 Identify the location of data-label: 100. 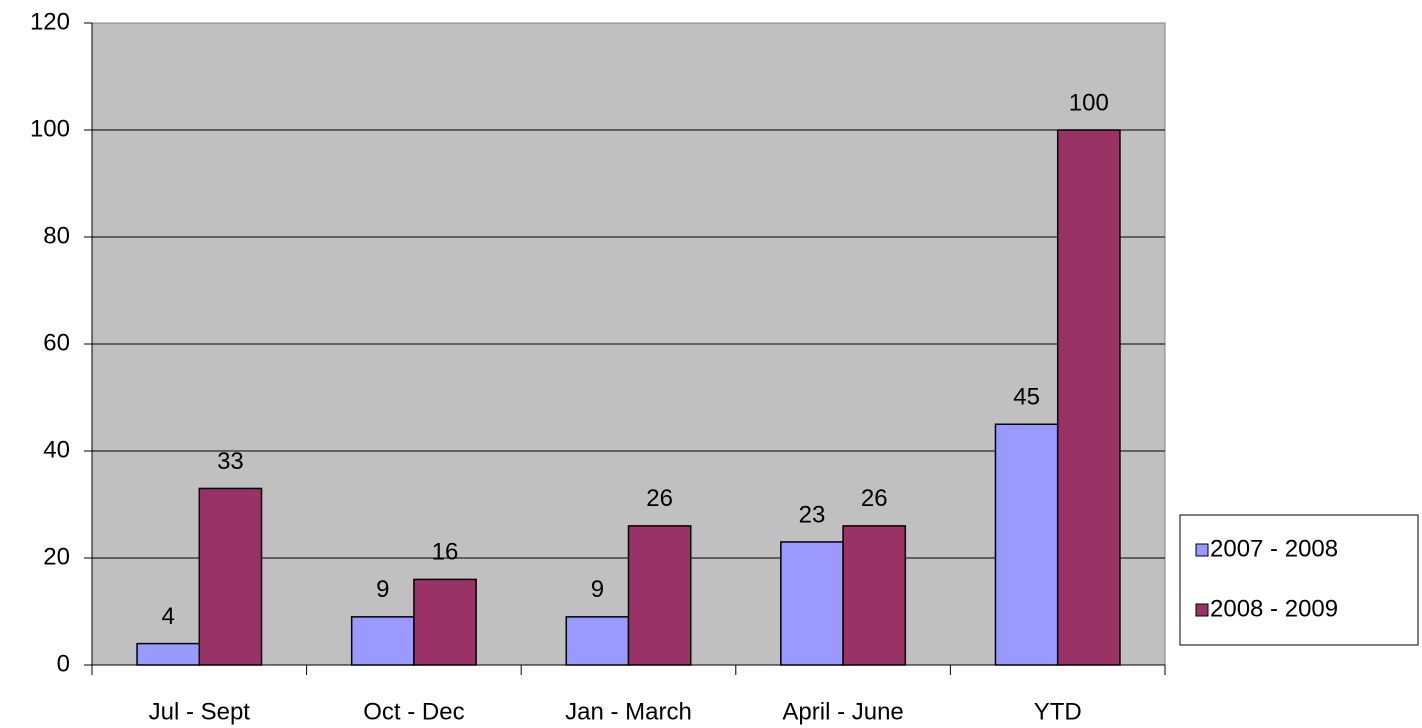
(1089, 102).